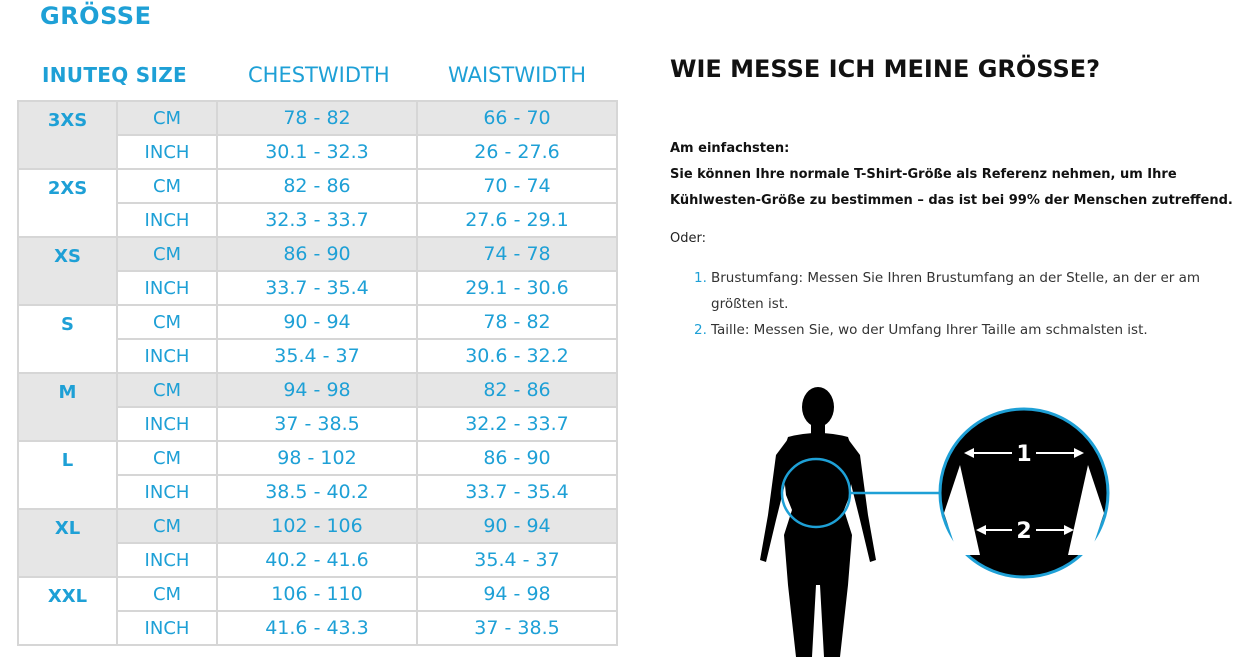 This screenshot has height=657, width=1234. Describe the element at coordinates (517, 119) in the screenshot. I see `waist-cm-value: 66 - 70` at that location.